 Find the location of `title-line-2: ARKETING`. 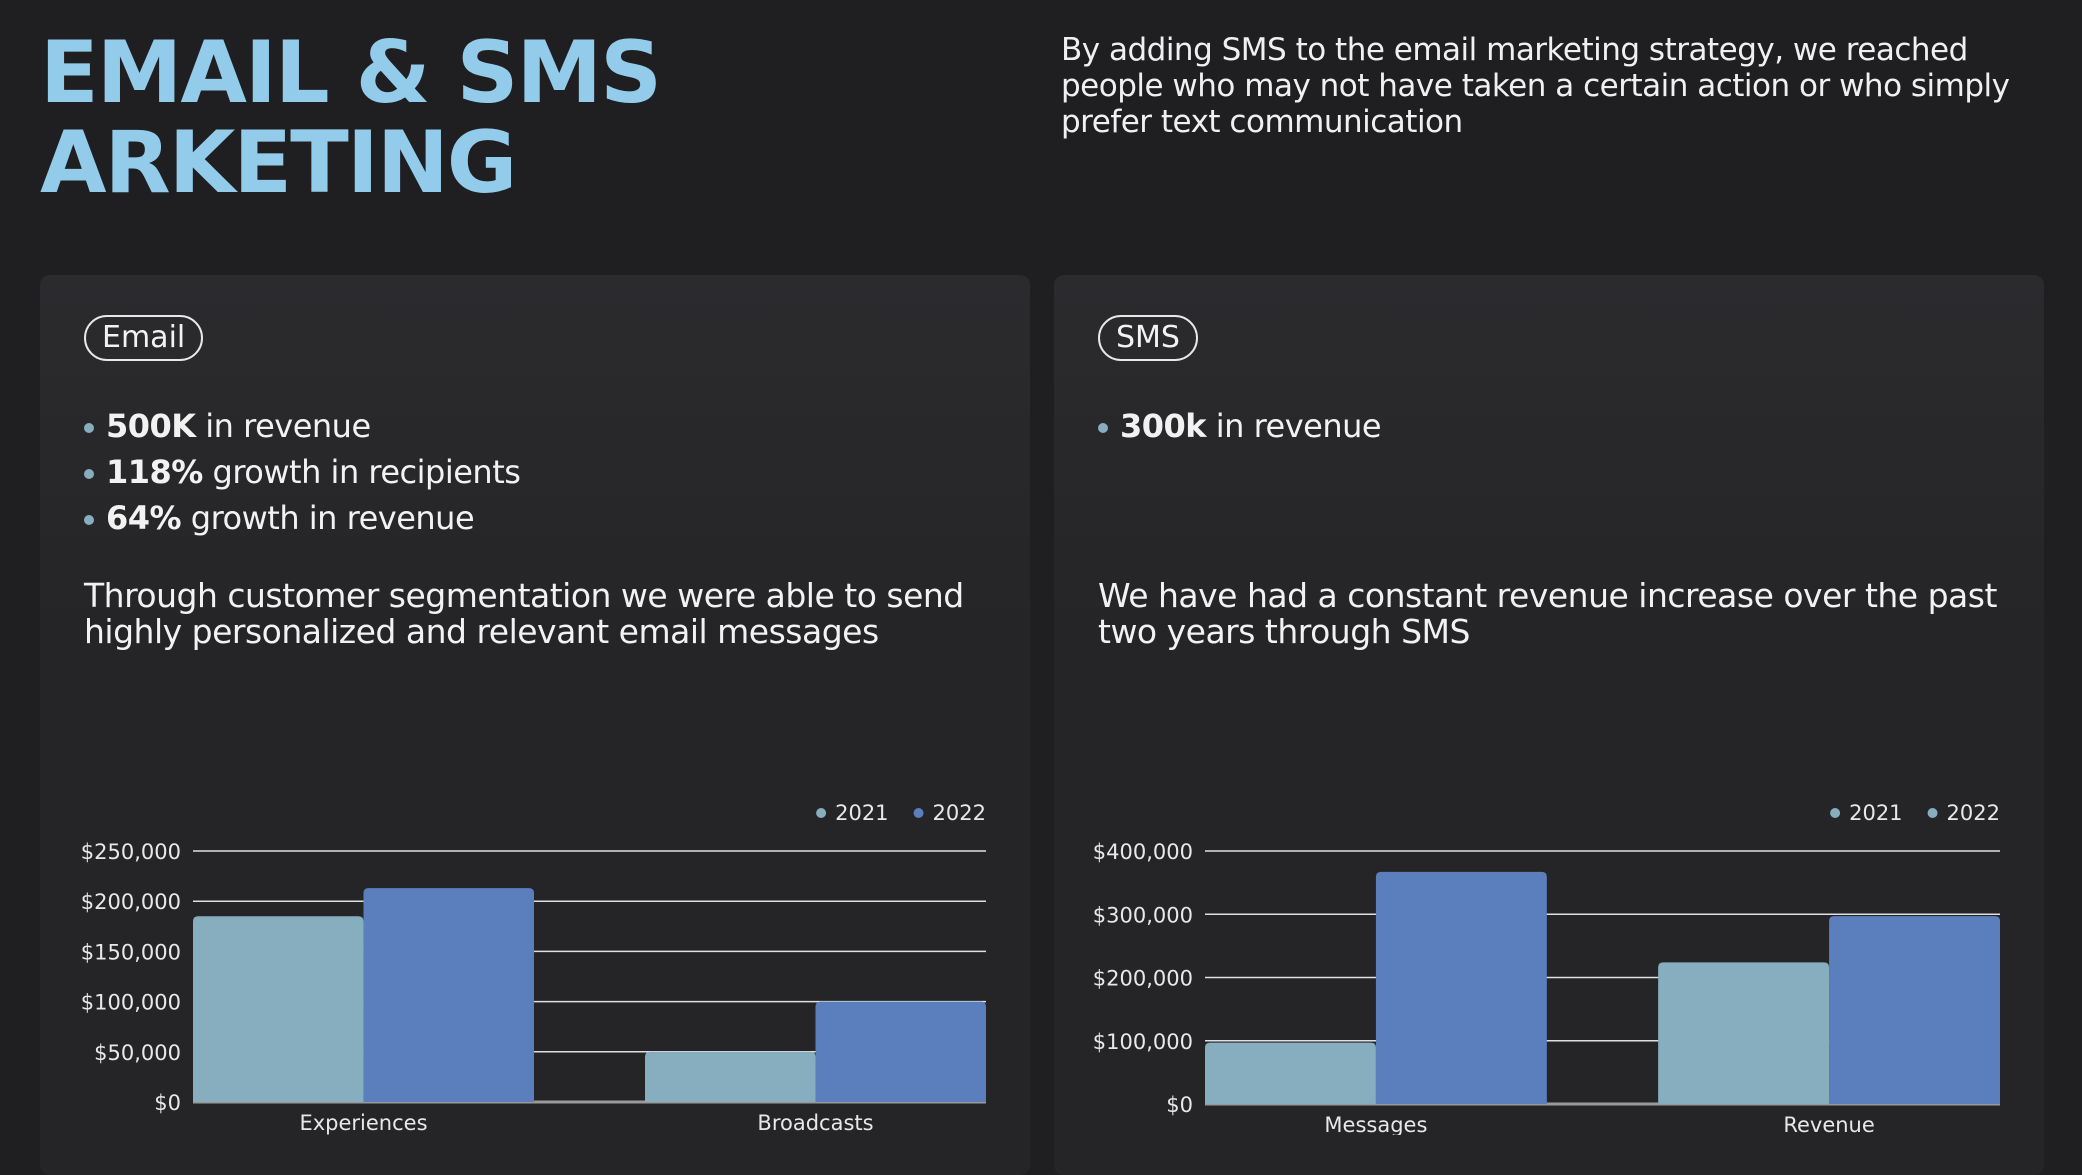

title-line-2: ARKETING is located at coordinates (278, 163).